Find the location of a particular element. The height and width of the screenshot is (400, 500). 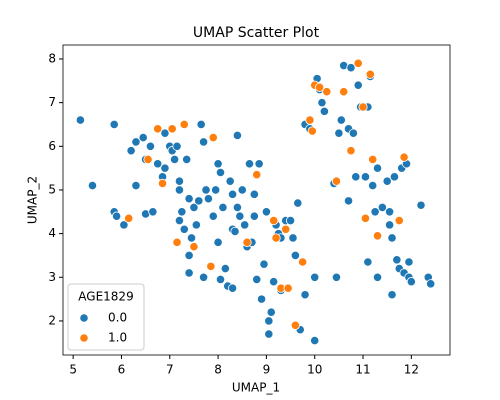

x-tick-label: 11 is located at coordinates (362, 370).